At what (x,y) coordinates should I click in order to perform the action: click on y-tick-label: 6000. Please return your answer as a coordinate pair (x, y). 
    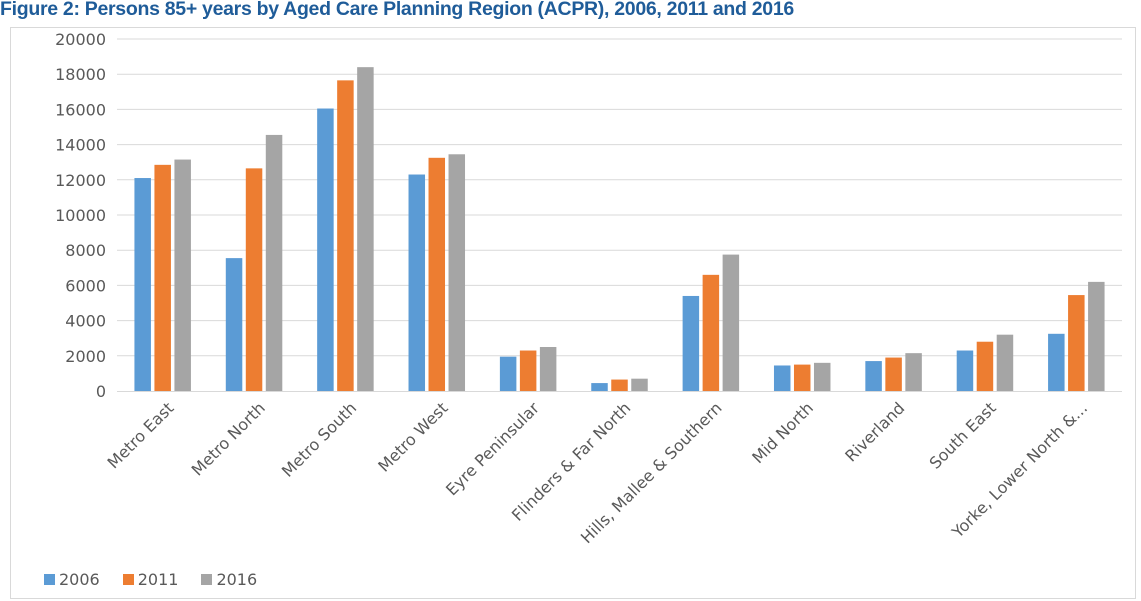
    Looking at the image, I should click on (85, 285).